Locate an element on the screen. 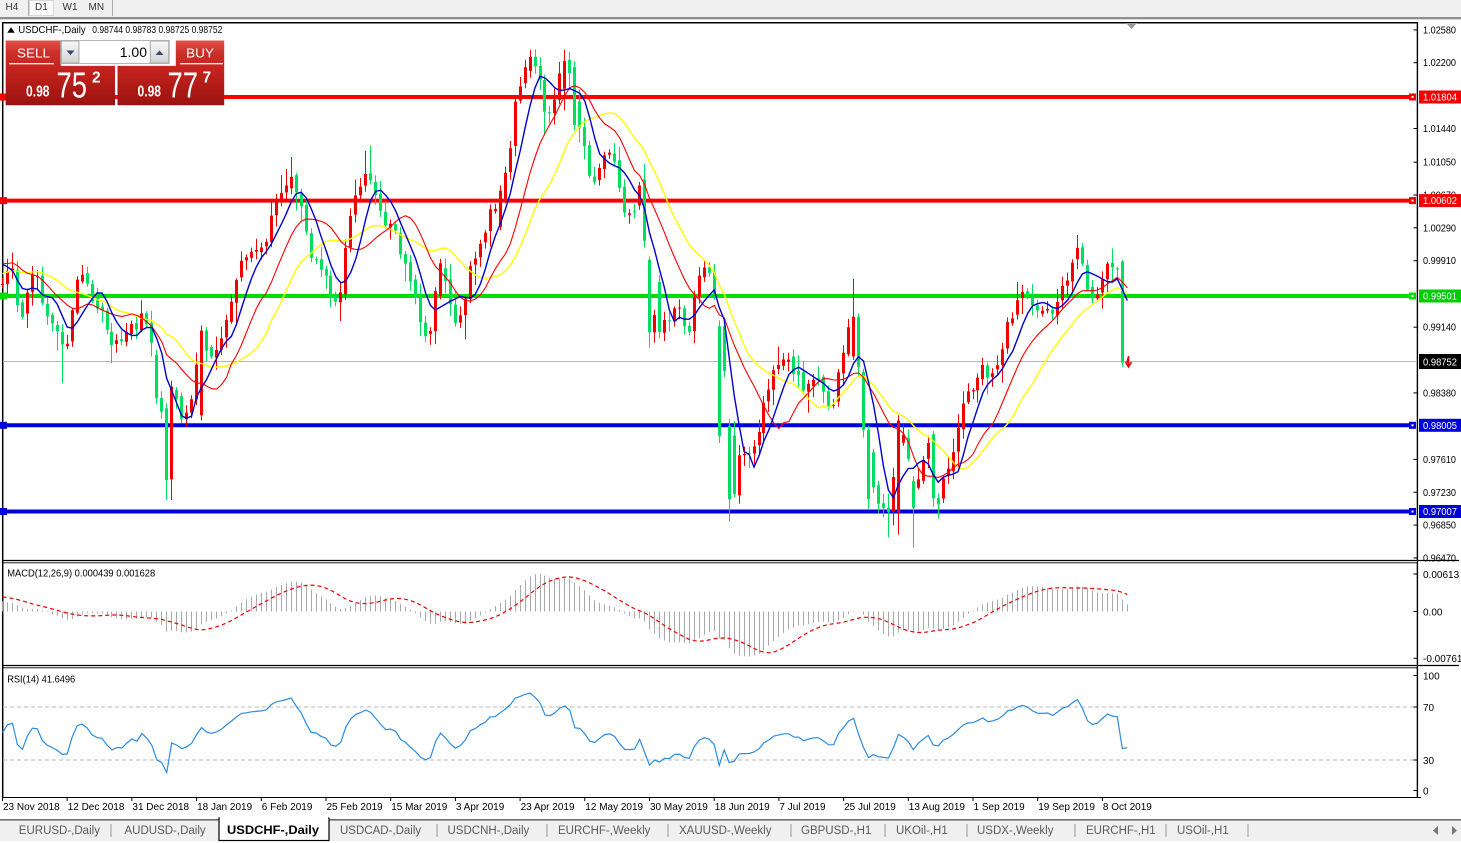 This screenshot has height=843, width=1461. svg-text: 1.00290 is located at coordinates (1439, 228).